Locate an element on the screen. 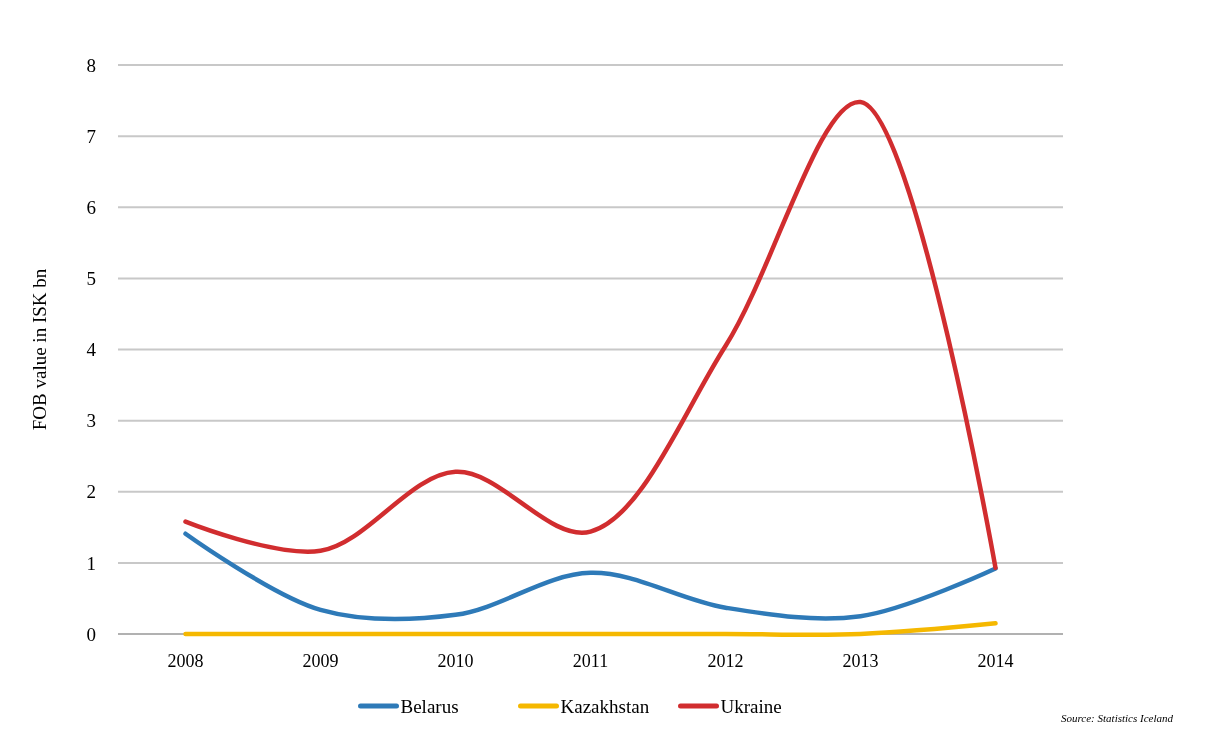 This screenshot has width=1211, height=742. y-axis-title: FOB value in ISK bn is located at coordinates (39, 349).